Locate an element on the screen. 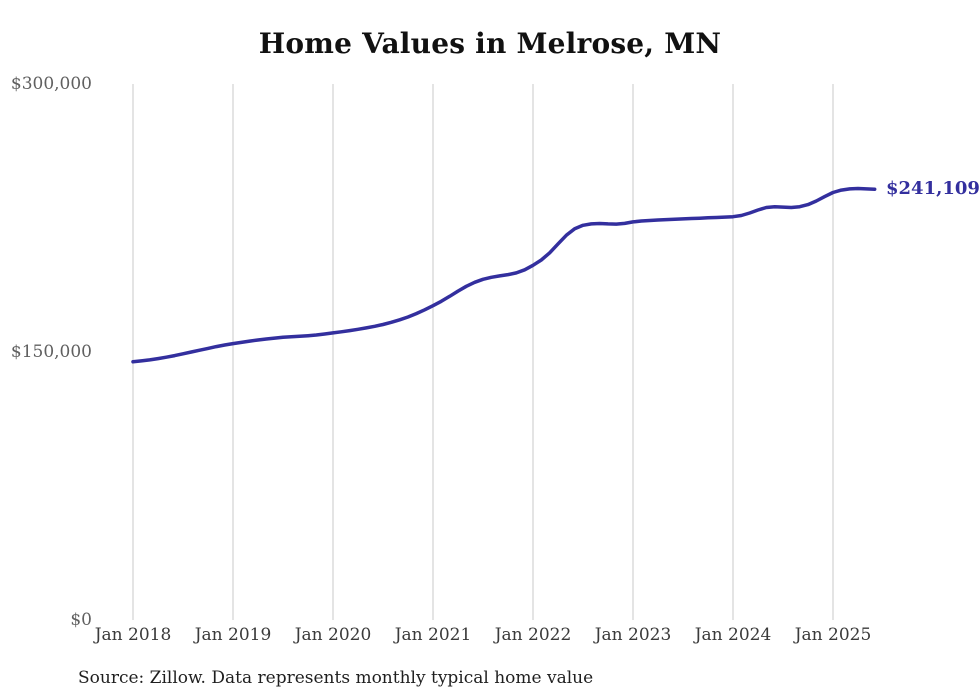 This screenshot has width=980, height=699. y-axis-tick-label: $300,000 is located at coordinates (51, 84).